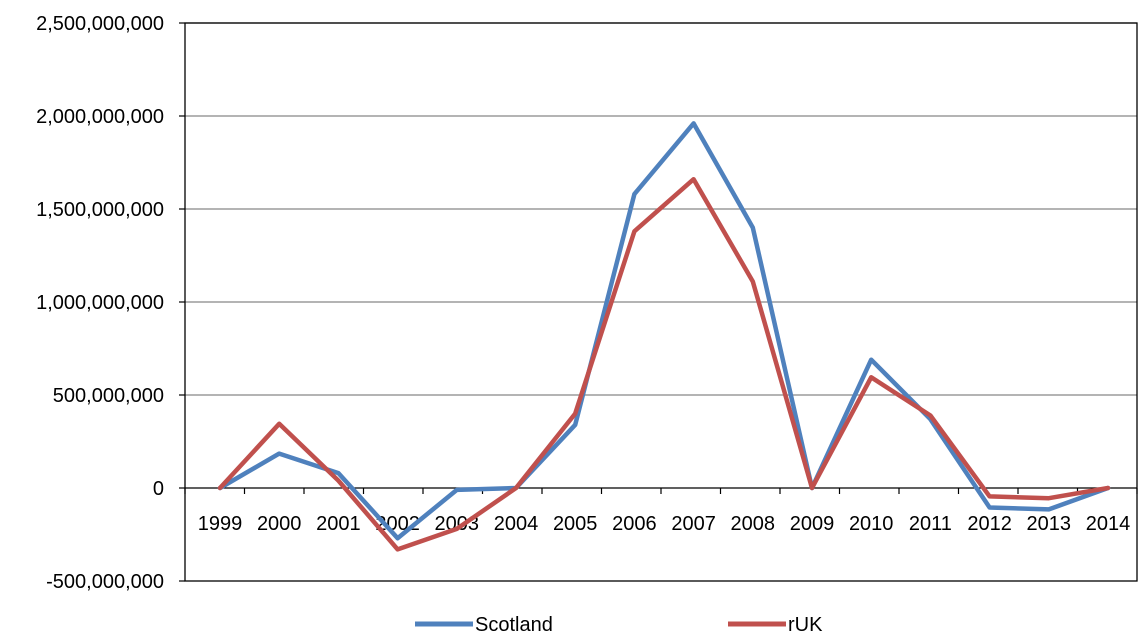 The image size is (1140, 639). I want to click on x-tick-label: 2005, so click(575, 524).